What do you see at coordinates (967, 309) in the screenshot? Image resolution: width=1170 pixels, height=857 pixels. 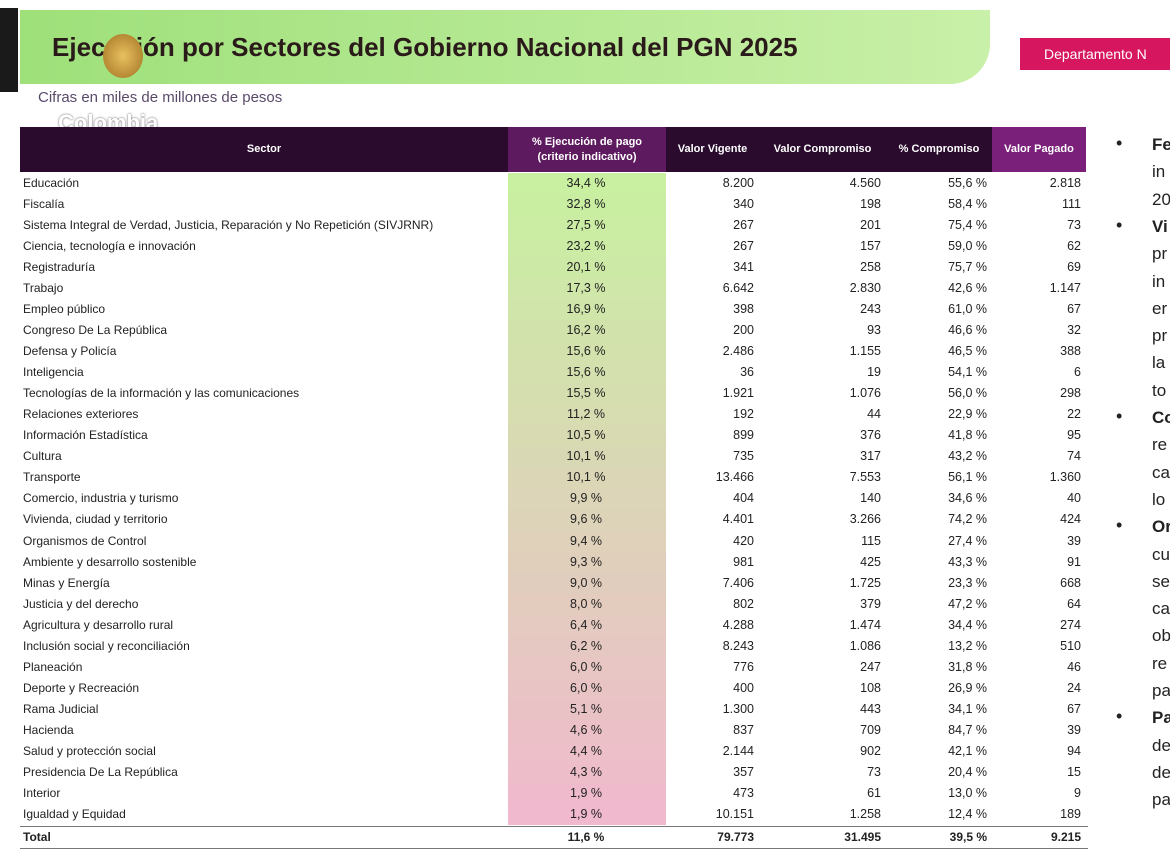 I see `table-cell: 61,0 %` at bounding box center [967, 309].